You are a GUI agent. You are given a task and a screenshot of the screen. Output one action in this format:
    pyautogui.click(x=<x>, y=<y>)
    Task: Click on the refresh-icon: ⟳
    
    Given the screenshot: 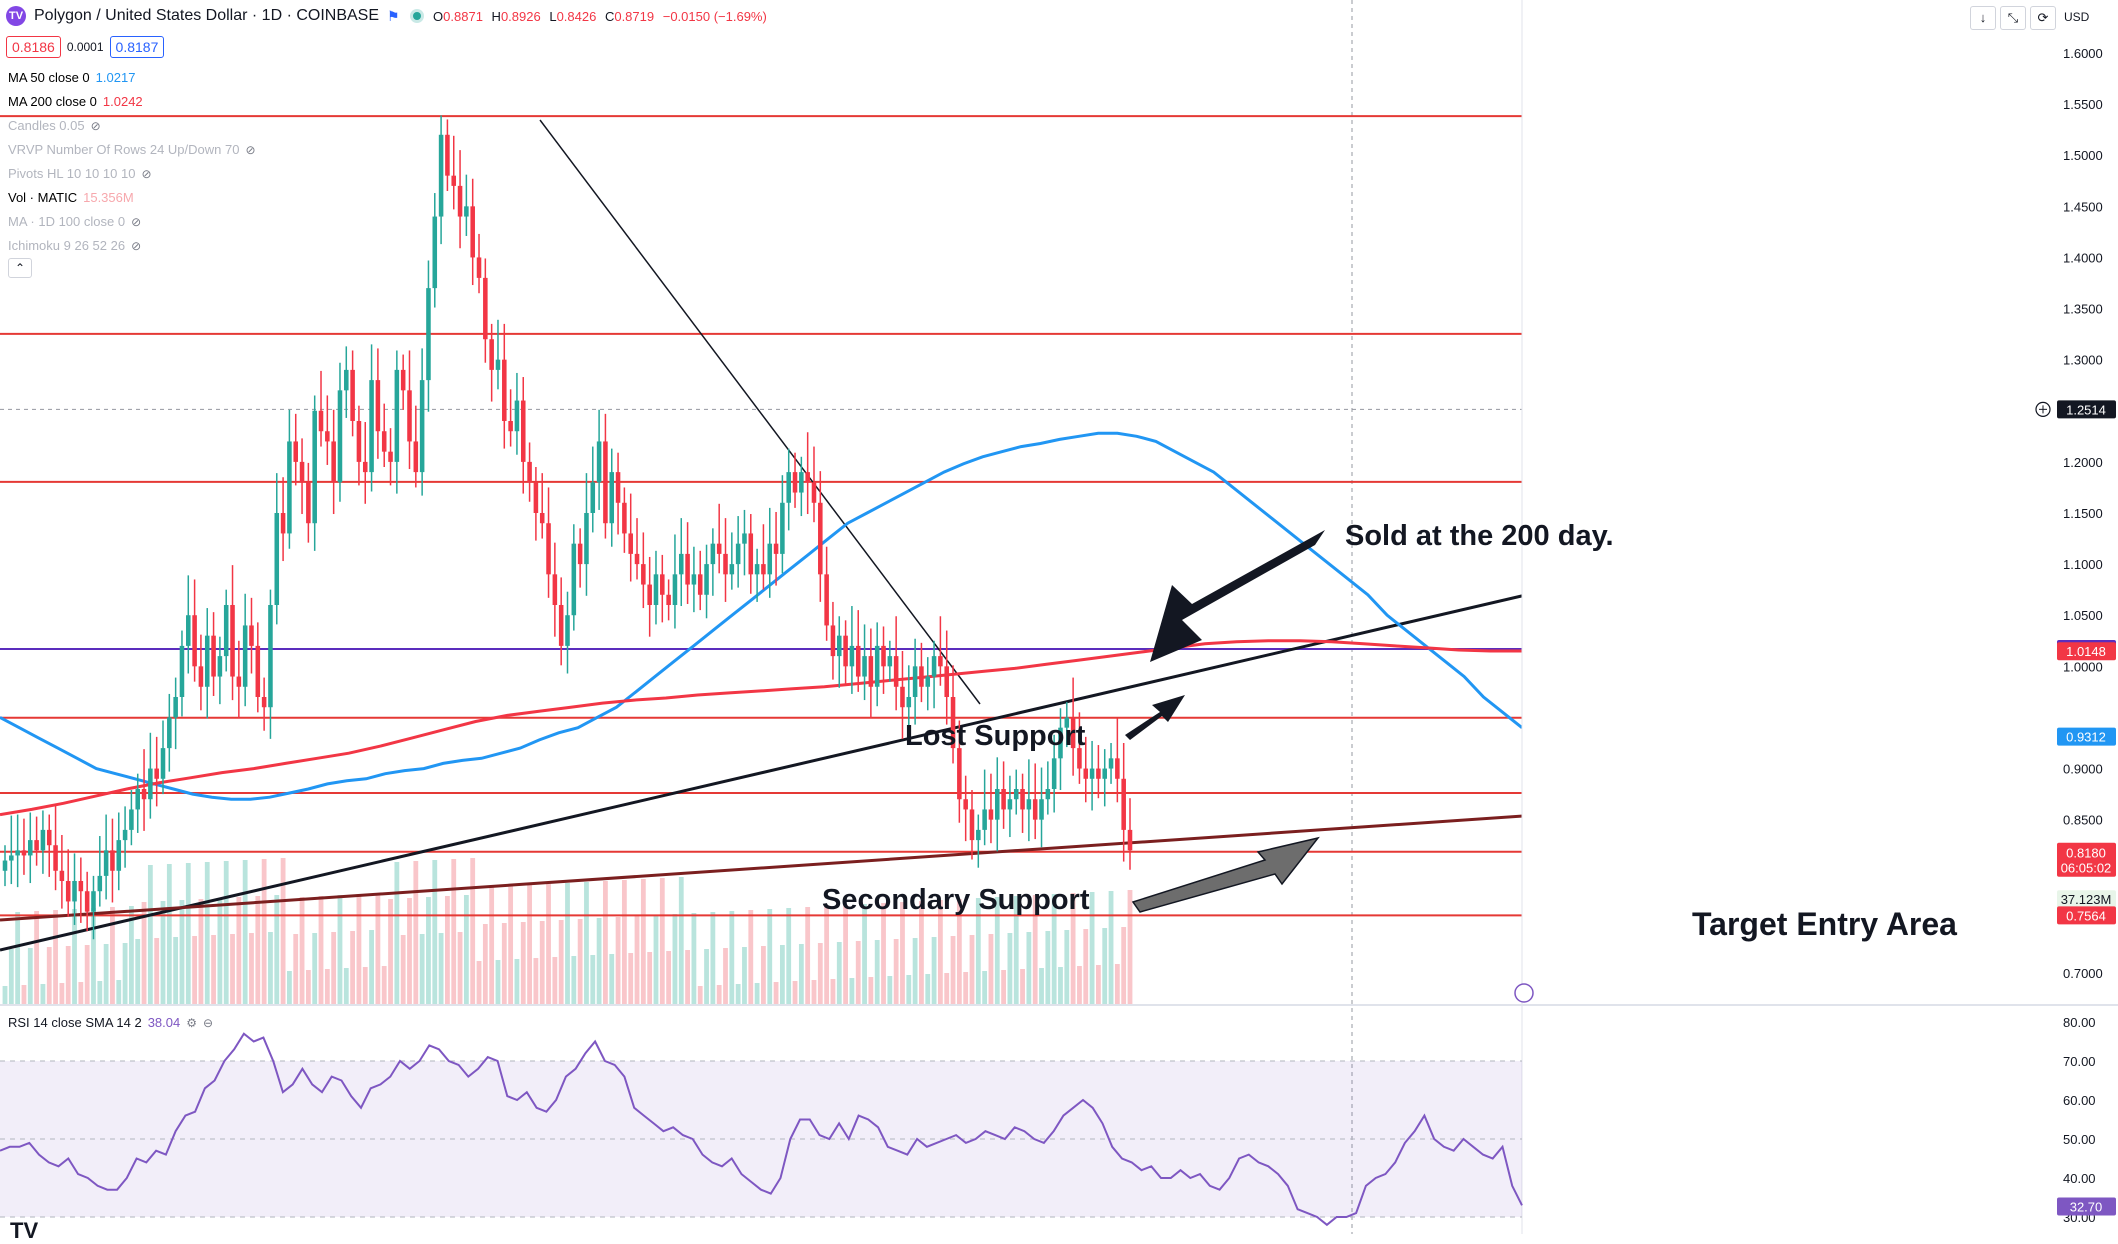 What is the action you would take?
    pyautogui.click(x=2043, y=18)
    